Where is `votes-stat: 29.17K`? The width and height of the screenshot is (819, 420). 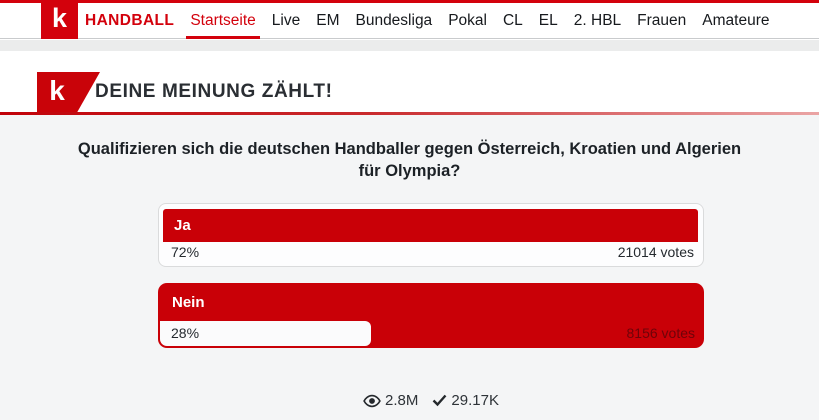 votes-stat: 29.17K is located at coordinates (465, 400).